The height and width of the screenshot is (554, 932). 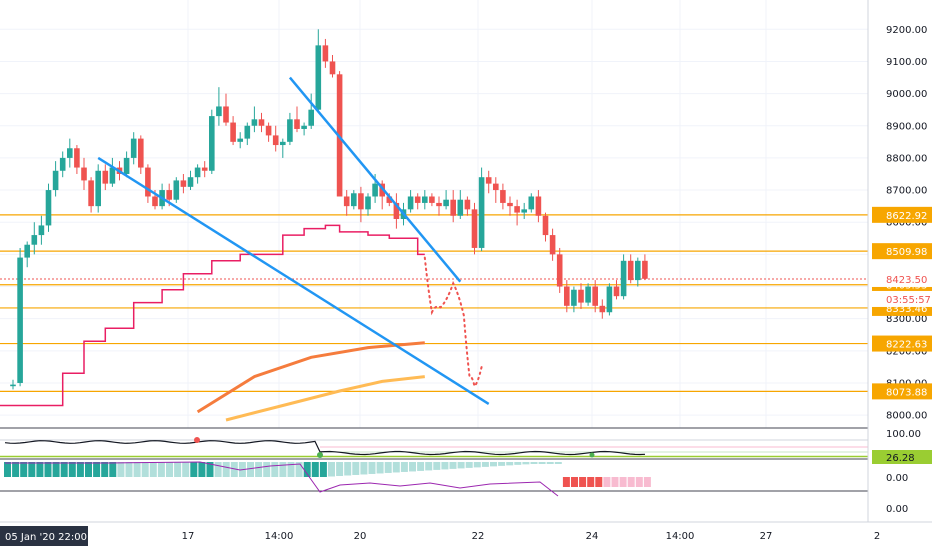 What do you see at coordinates (906, 191) in the screenshot?
I see `price-tick-label: 8700.00` at bounding box center [906, 191].